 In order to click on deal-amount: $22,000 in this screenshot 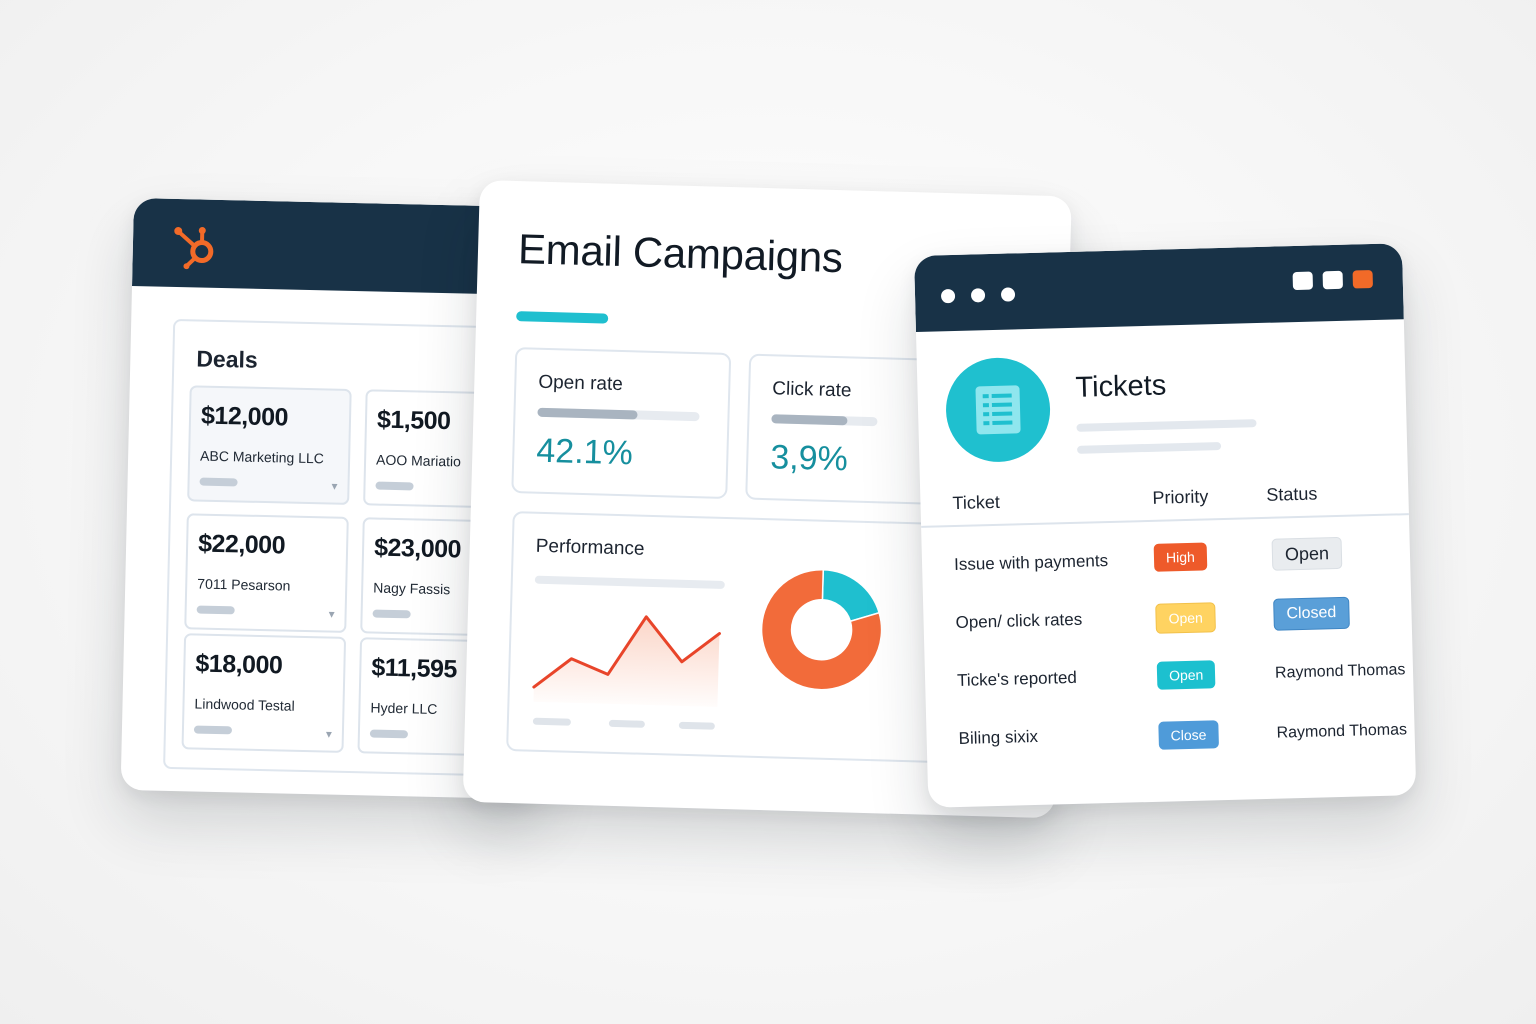, I will do `click(242, 545)`.